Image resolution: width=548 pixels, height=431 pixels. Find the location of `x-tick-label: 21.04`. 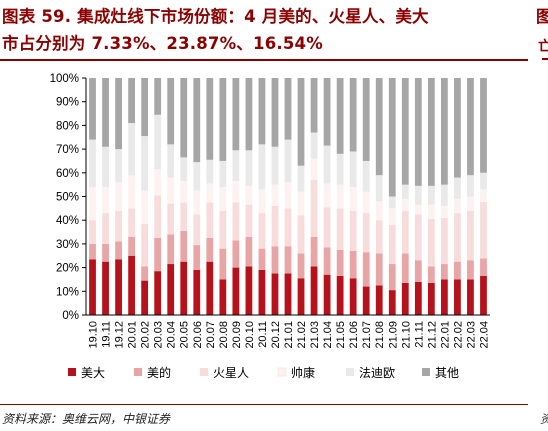

x-tick-label: 21.04 is located at coordinates (328, 335).